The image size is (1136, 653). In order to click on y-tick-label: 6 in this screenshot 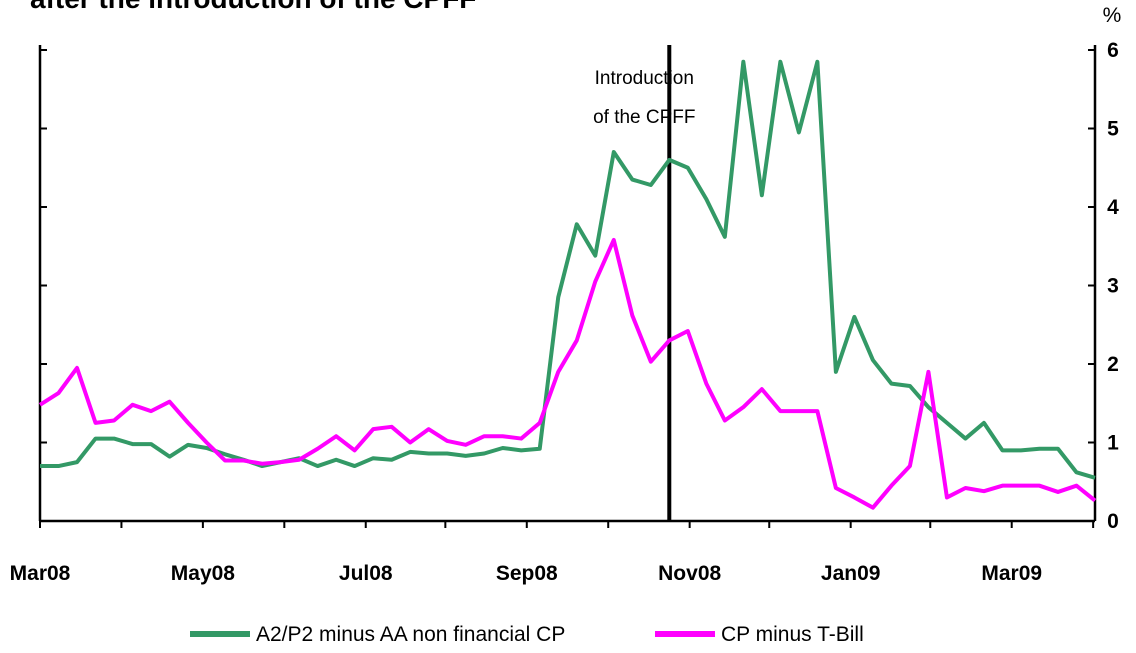, I will do `click(1113, 50)`.